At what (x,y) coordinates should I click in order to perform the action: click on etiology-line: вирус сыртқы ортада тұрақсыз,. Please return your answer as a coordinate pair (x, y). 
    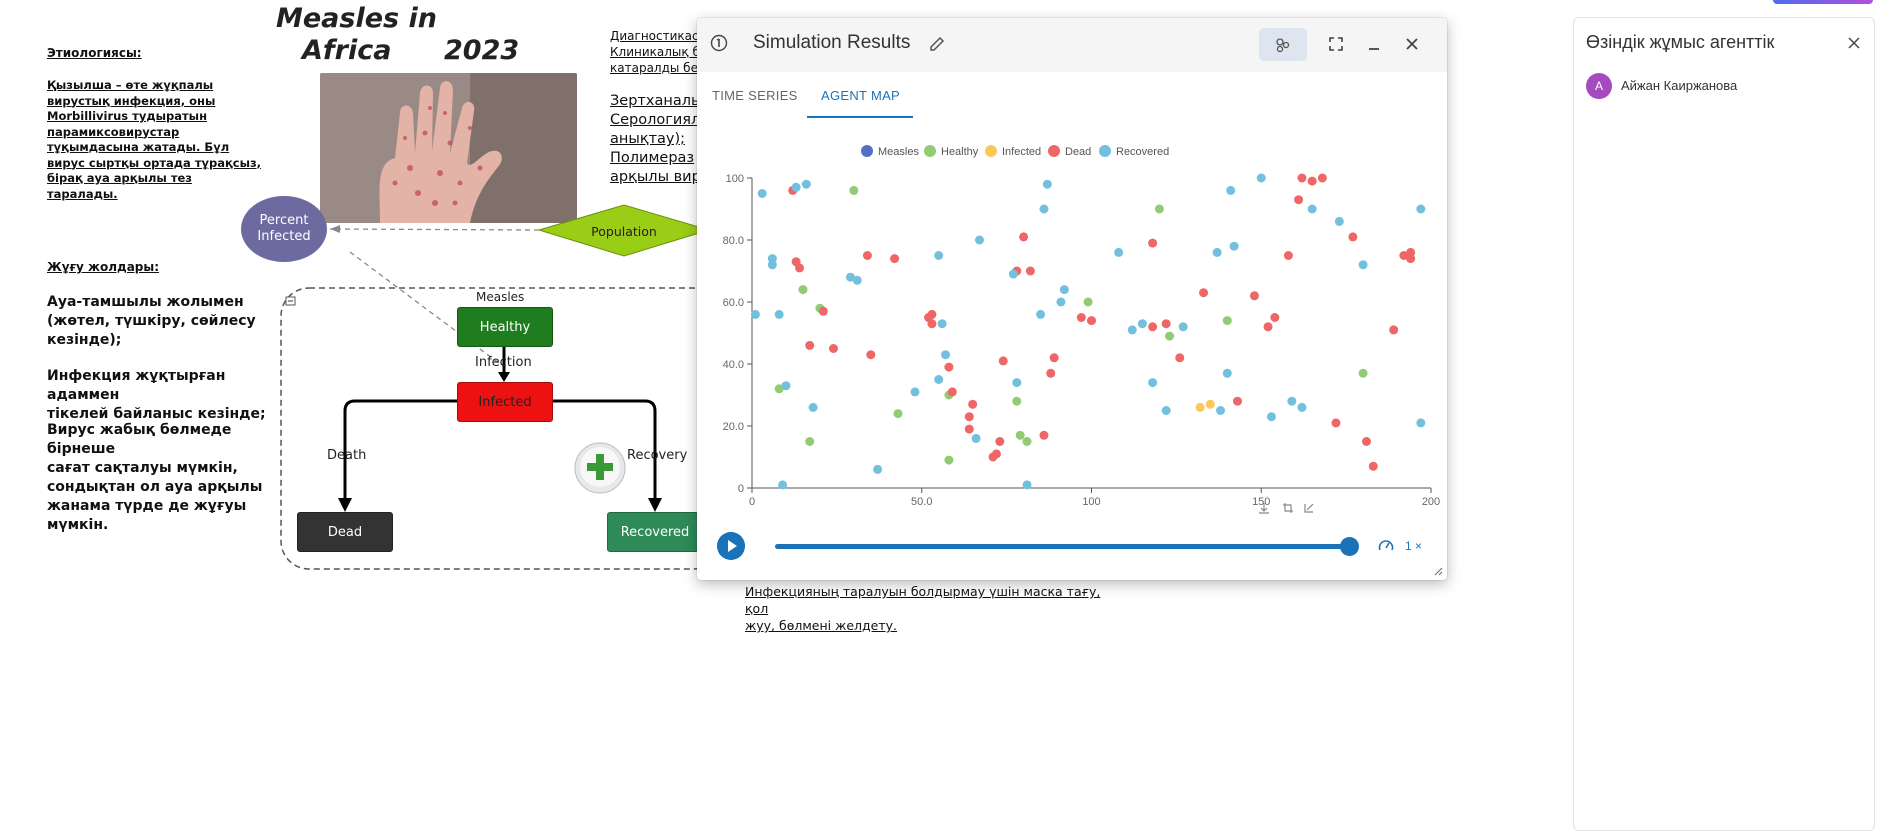
    Looking at the image, I should click on (154, 162).